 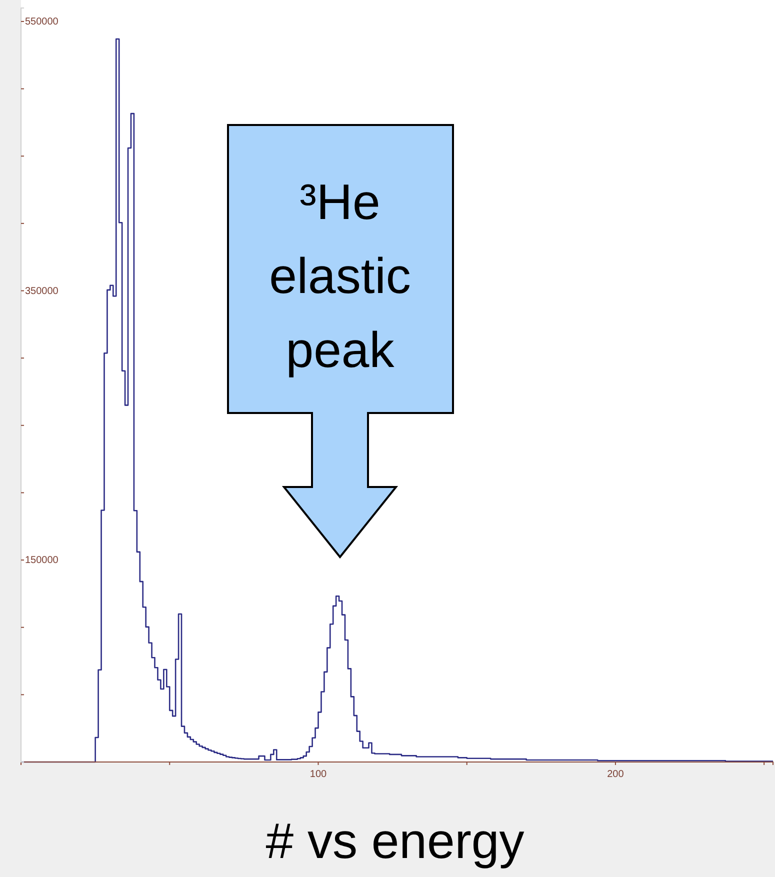 What do you see at coordinates (340, 276) in the screenshot?
I see `annotation: ³He elastic peak` at bounding box center [340, 276].